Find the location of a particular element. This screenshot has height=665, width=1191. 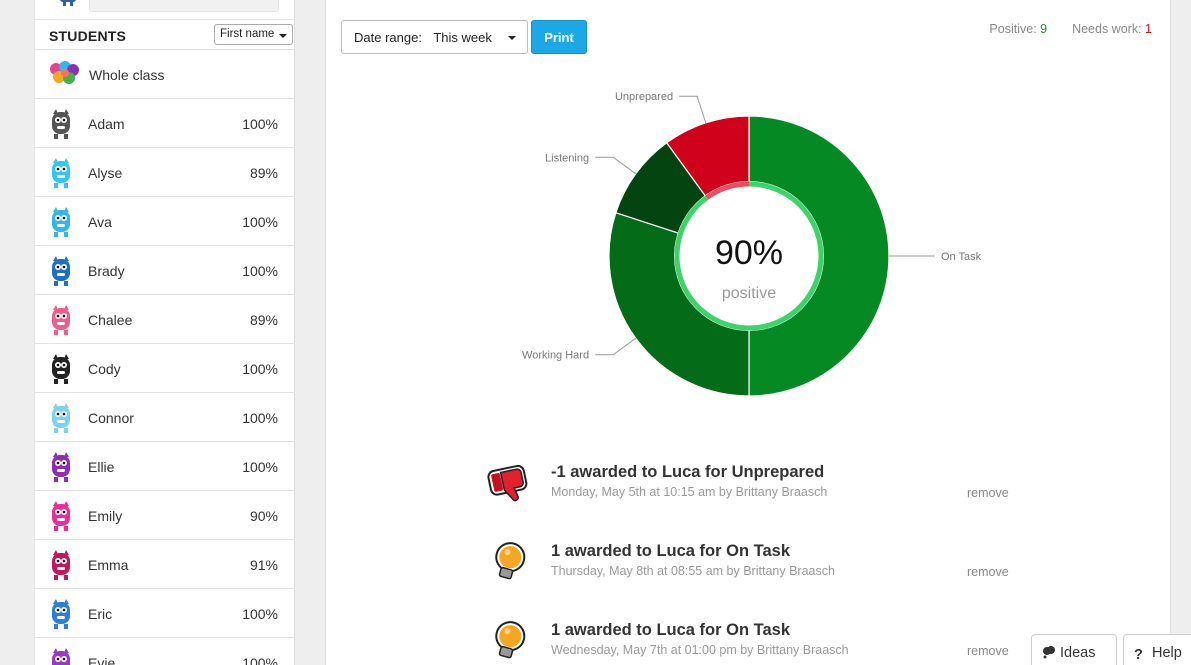

student-row: Chalee 89% is located at coordinates (164, 319).